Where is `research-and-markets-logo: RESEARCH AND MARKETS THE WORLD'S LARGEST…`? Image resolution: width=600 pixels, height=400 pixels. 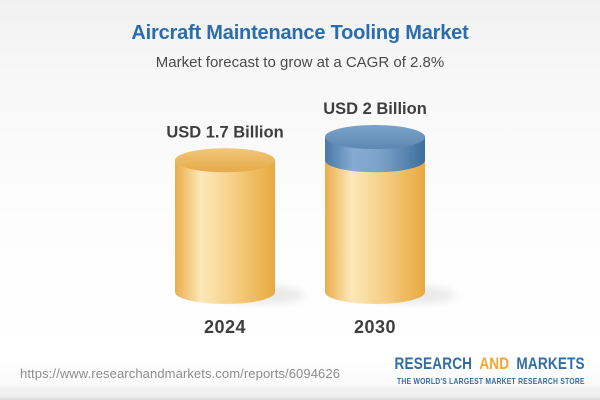 research-and-markets-logo: RESEARCH AND MARKETS THE WORLD'S LARGEST… is located at coordinates (466, 370).